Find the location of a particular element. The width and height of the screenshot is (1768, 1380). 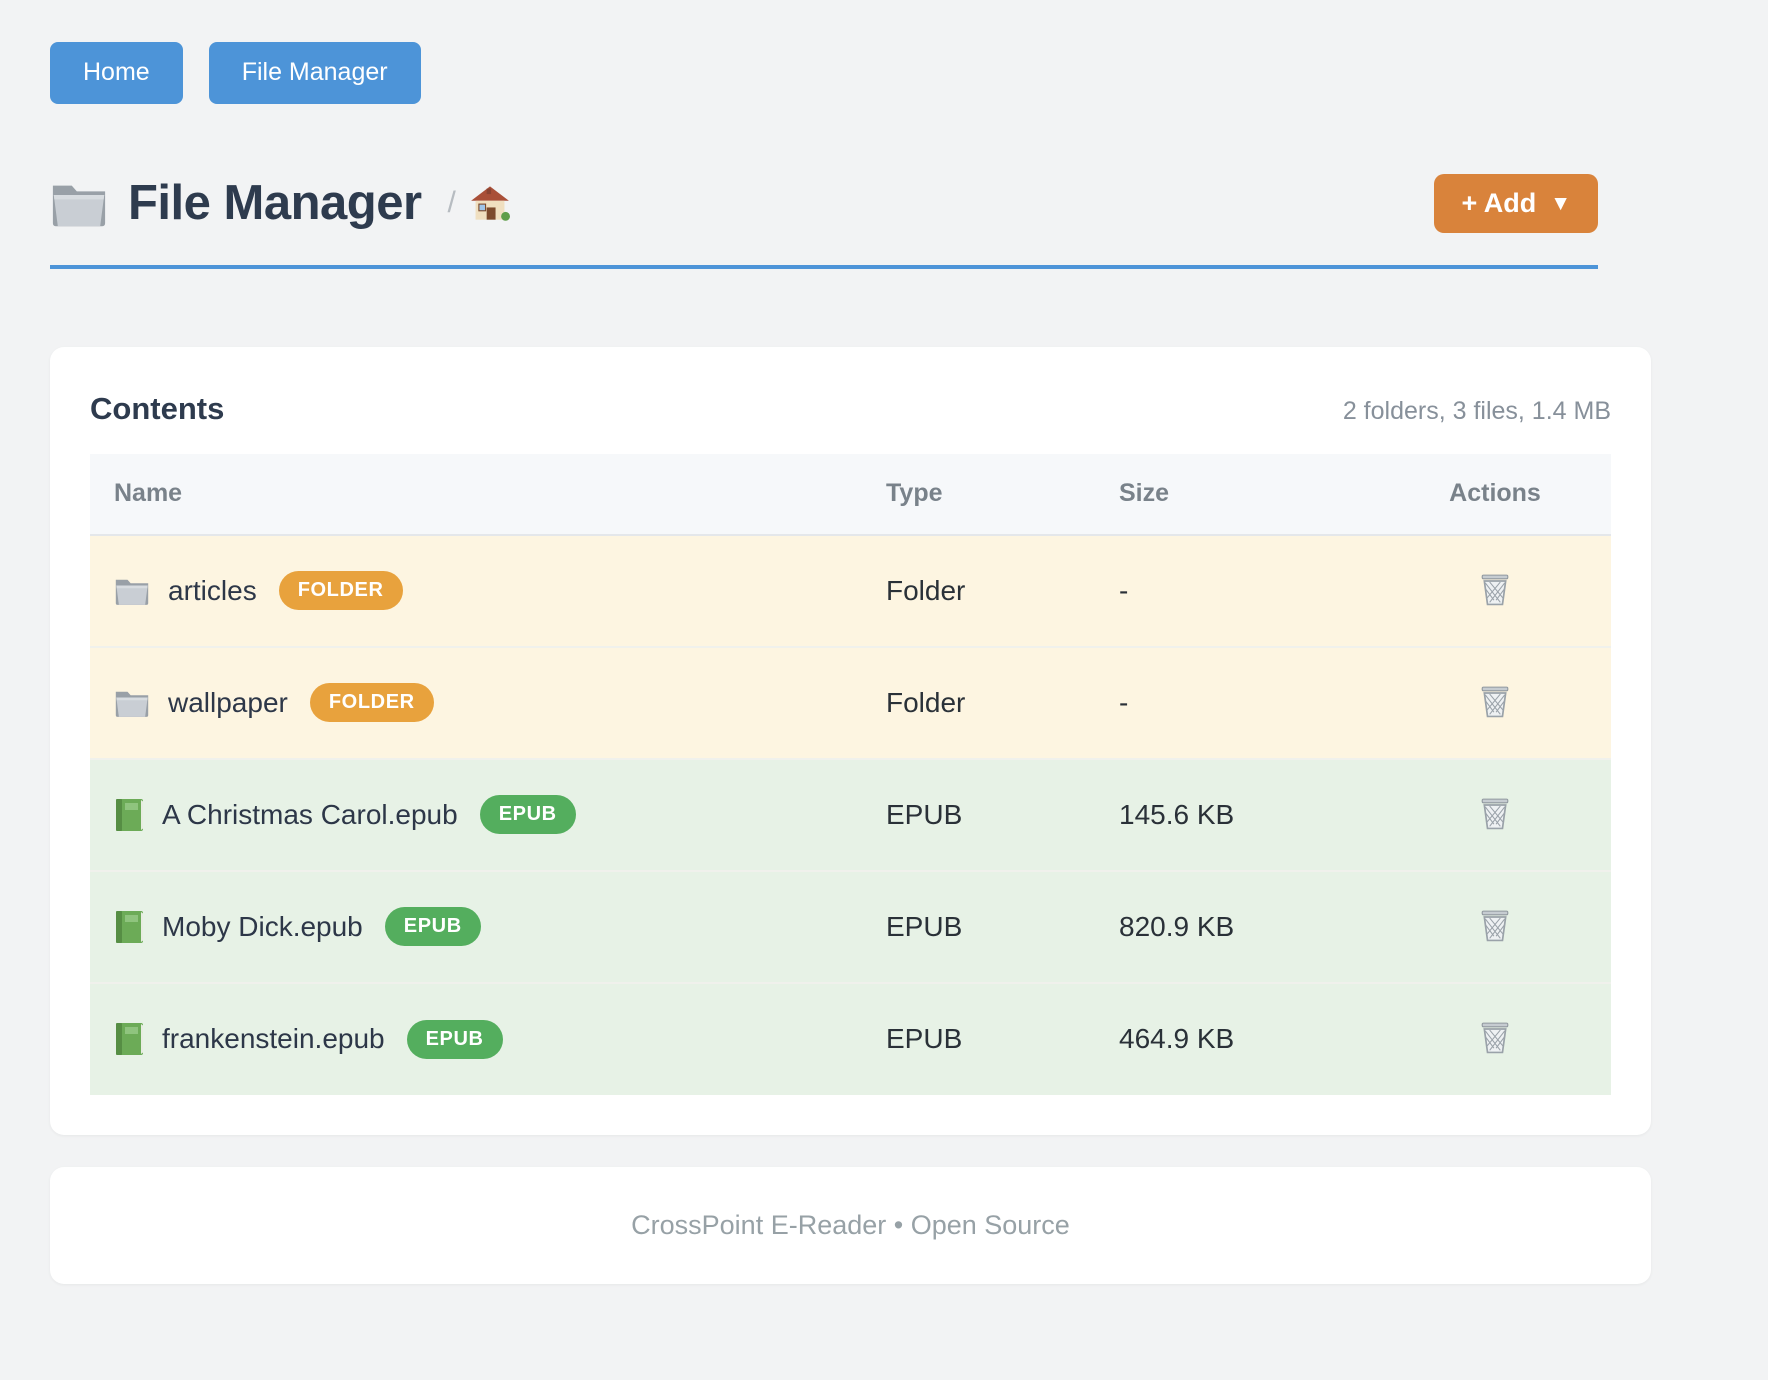

nav-home-button: Home is located at coordinates (116, 73).